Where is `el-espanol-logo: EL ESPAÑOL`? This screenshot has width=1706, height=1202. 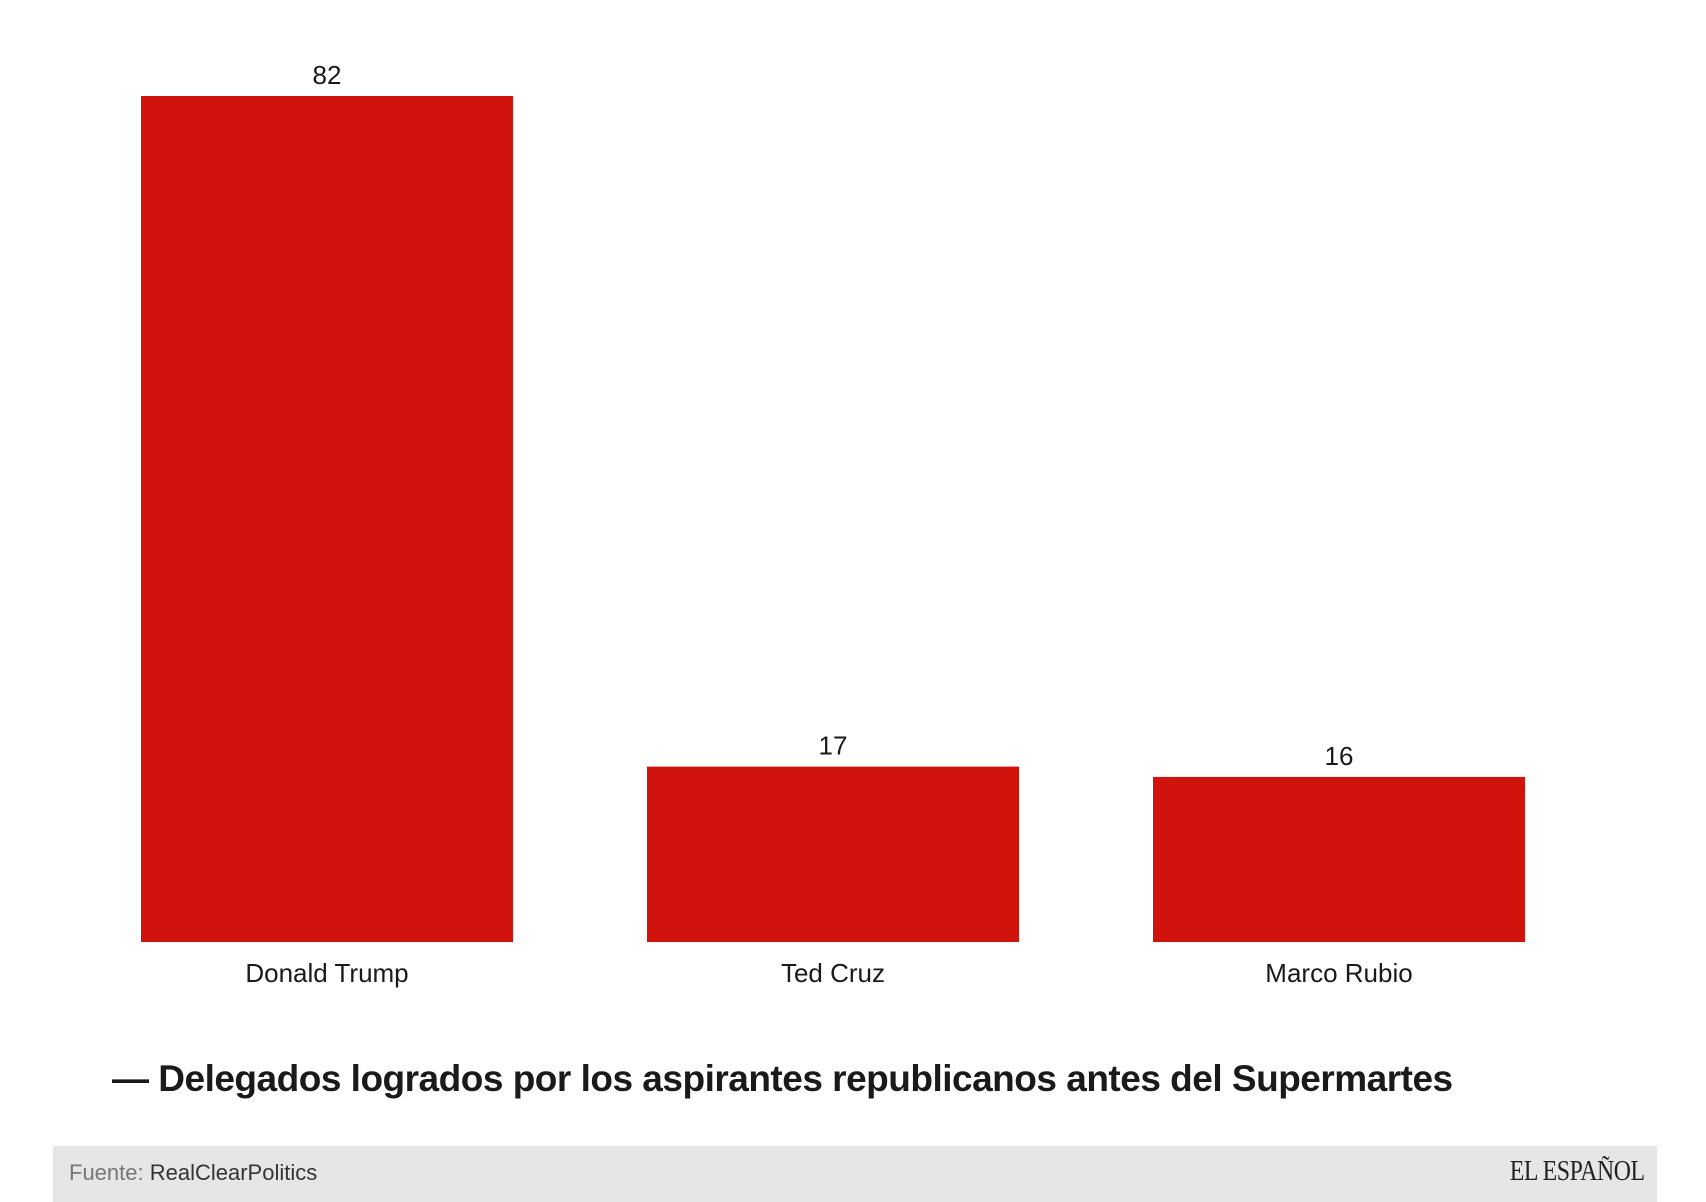
el-espanol-logo: EL ESPAÑOL is located at coordinates (1577, 1171).